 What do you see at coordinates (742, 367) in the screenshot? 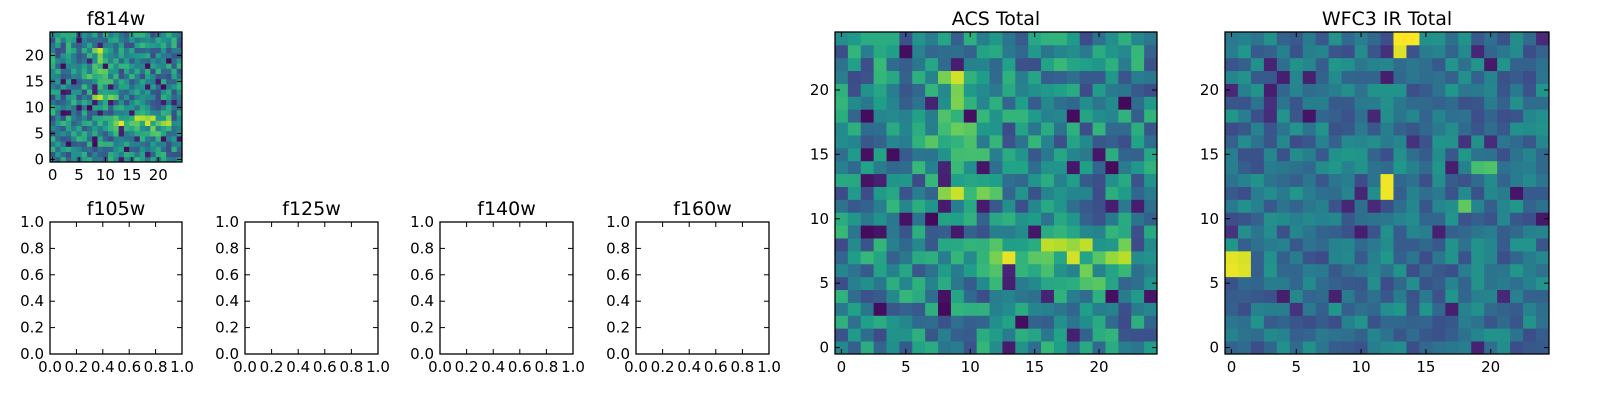
I see `x-tick-label: 0.8` at bounding box center [742, 367].